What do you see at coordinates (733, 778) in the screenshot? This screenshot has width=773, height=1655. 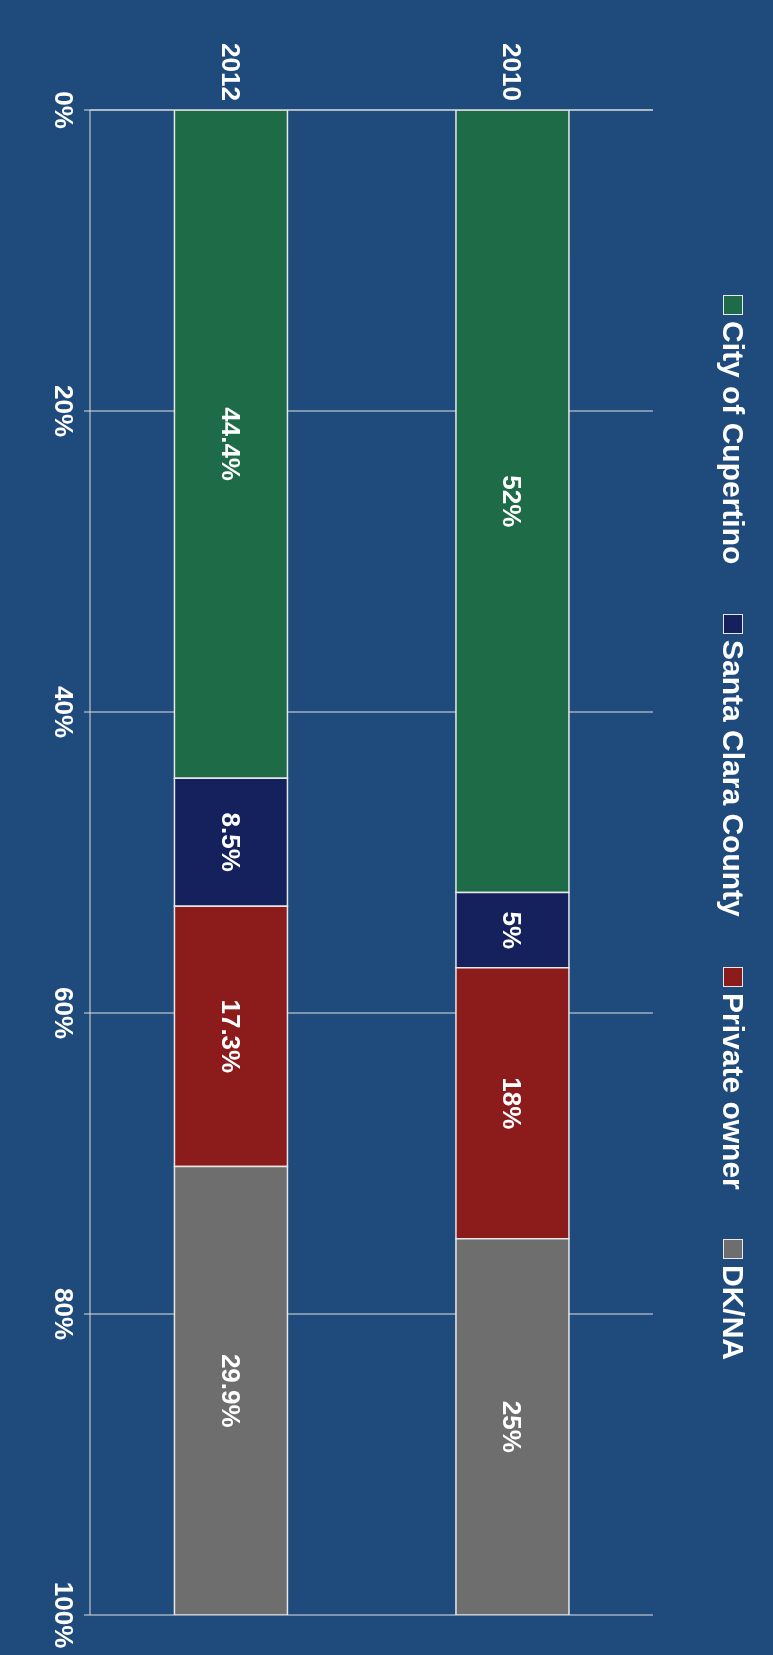 I see `legend-label: Santa Clara County` at bounding box center [733, 778].